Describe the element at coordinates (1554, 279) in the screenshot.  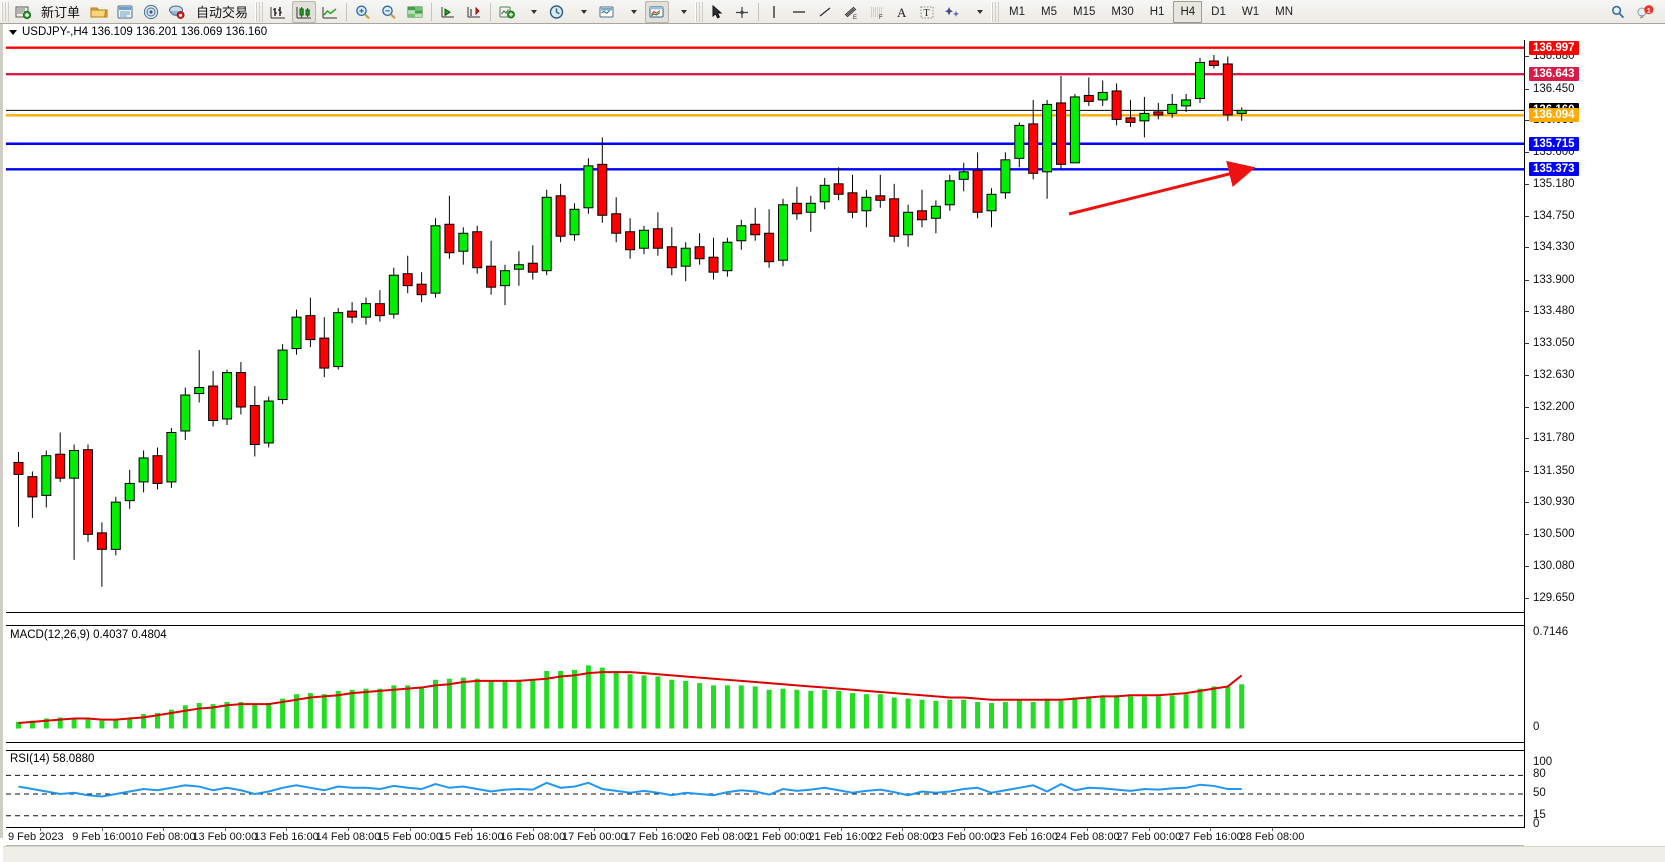
I see `price-axis-label: 133.900` at that location.